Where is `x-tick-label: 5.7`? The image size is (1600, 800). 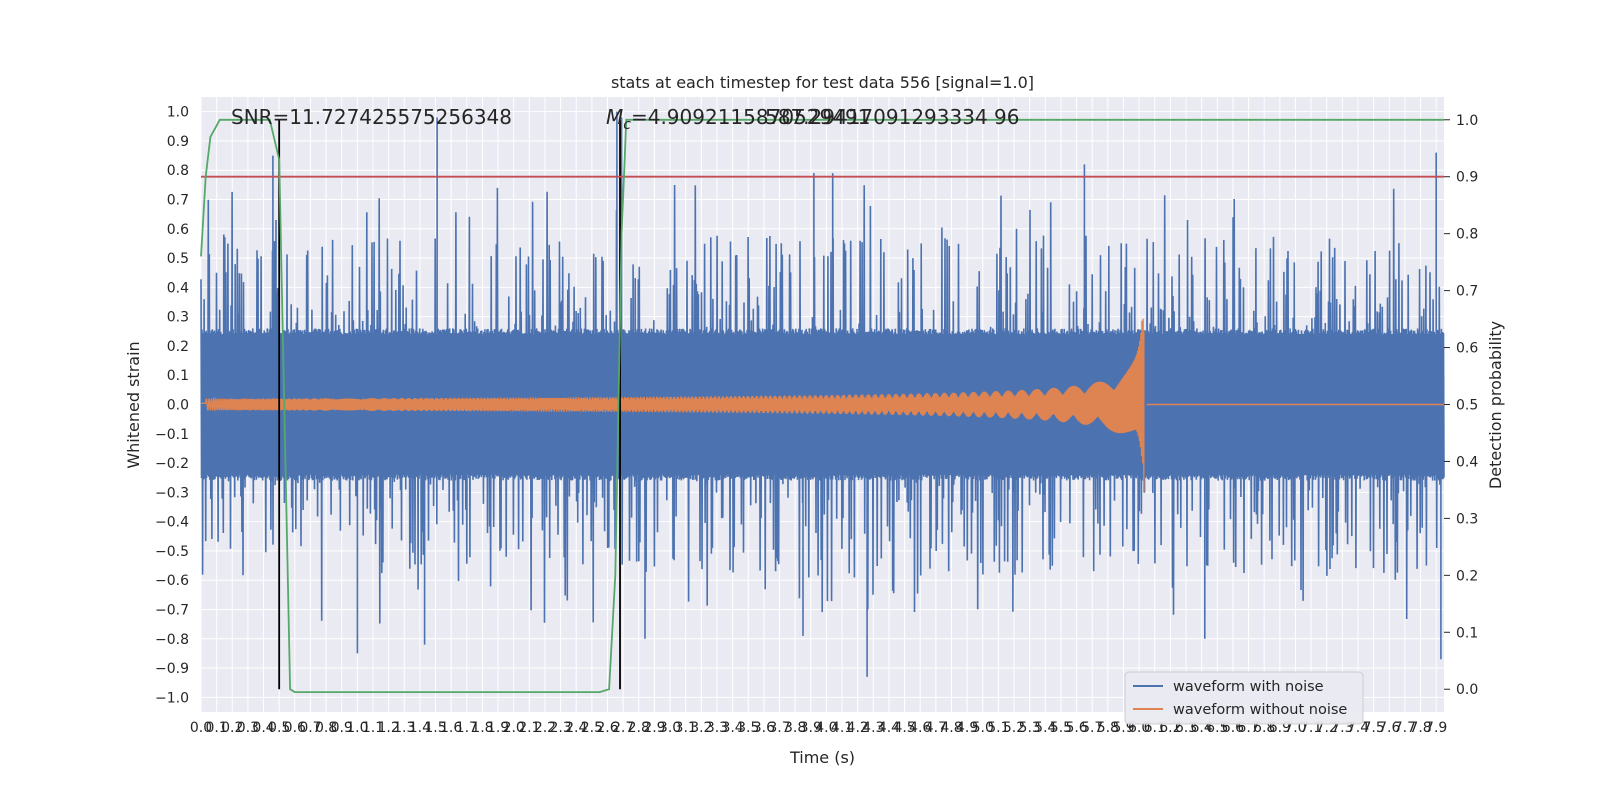 x-tick-label: 5.7 is located at coordinates (1092, 728).